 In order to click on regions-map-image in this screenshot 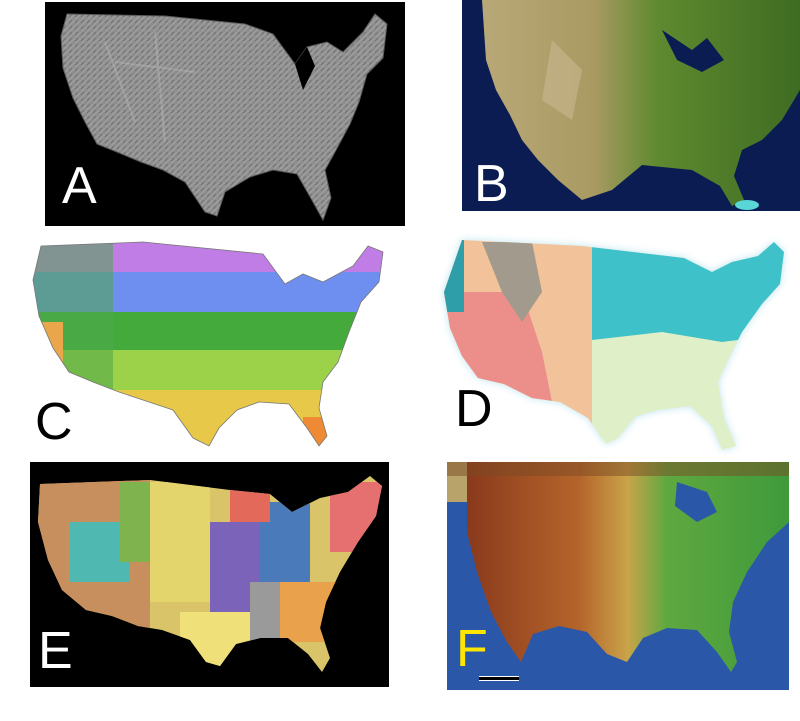, I will do `click(614, 345)`.